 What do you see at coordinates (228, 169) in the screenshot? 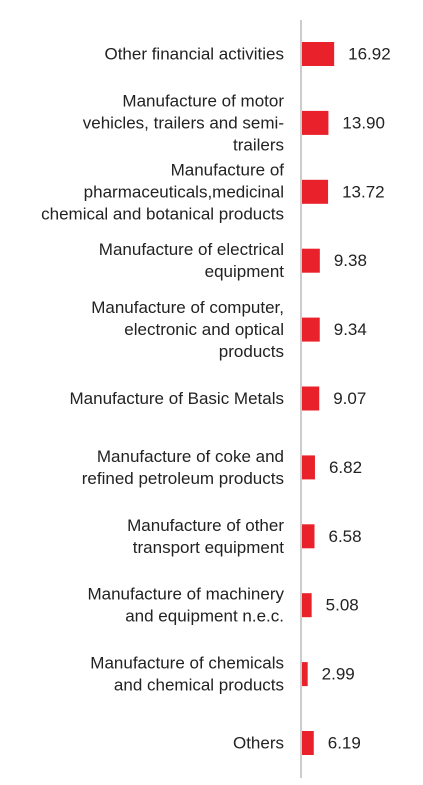
I see `category-label-line: Manufacture of` at bounding box center [228, 169].